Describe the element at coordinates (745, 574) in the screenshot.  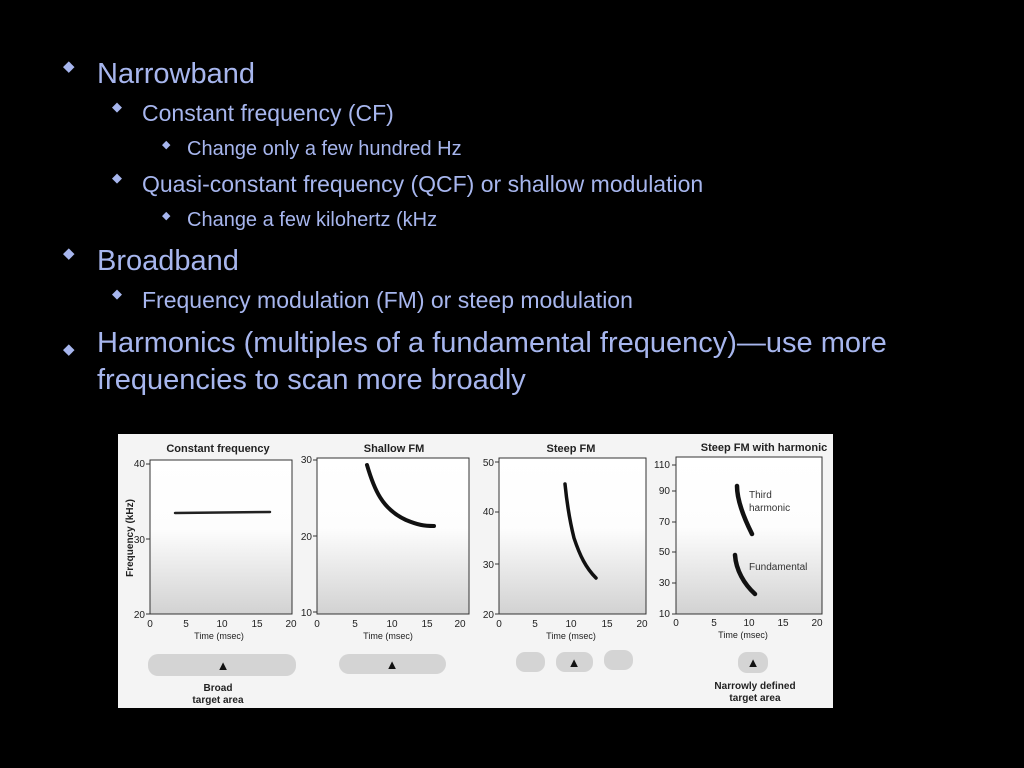
I see `fundamental-trace` at that location.